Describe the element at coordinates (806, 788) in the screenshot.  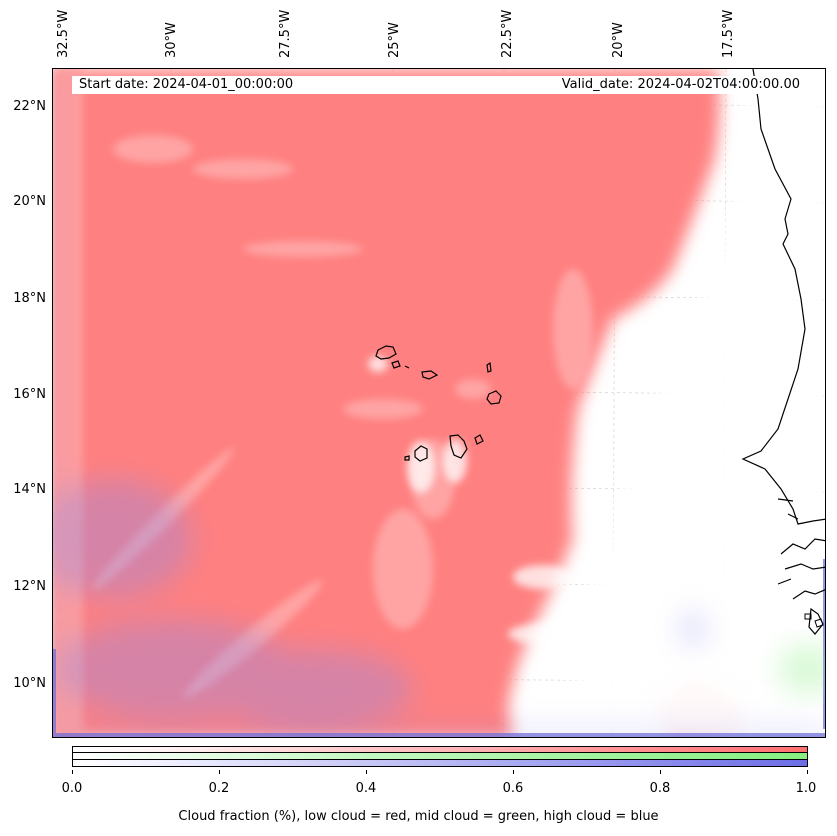
I see `colorbar-tick-label: 1.0` at that location.